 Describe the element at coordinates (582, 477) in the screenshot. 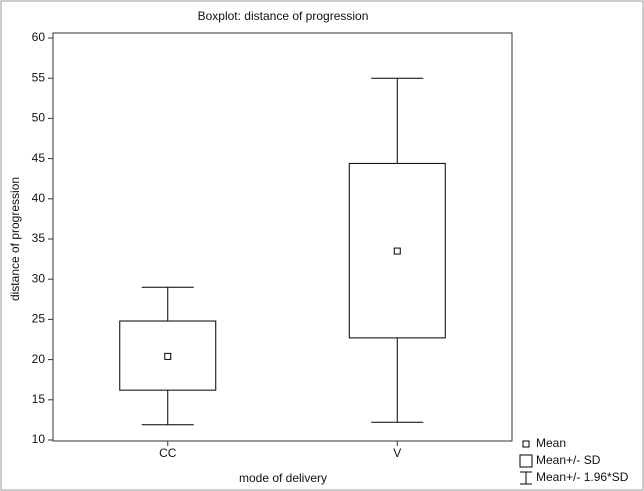

I see `legend-label: Mean+/- 1.96*SD` at that location.